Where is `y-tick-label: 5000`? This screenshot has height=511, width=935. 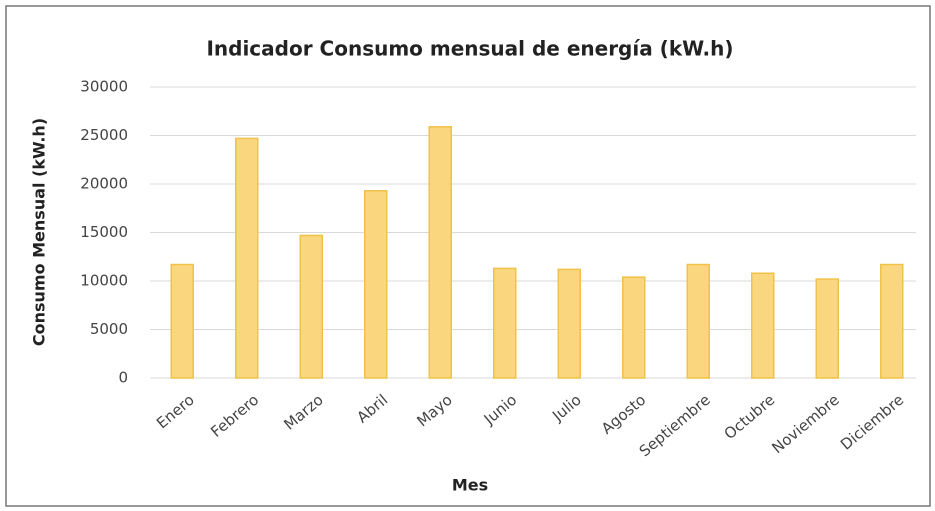 y-tick-label: 5000 is located at coordinates (109, 329).